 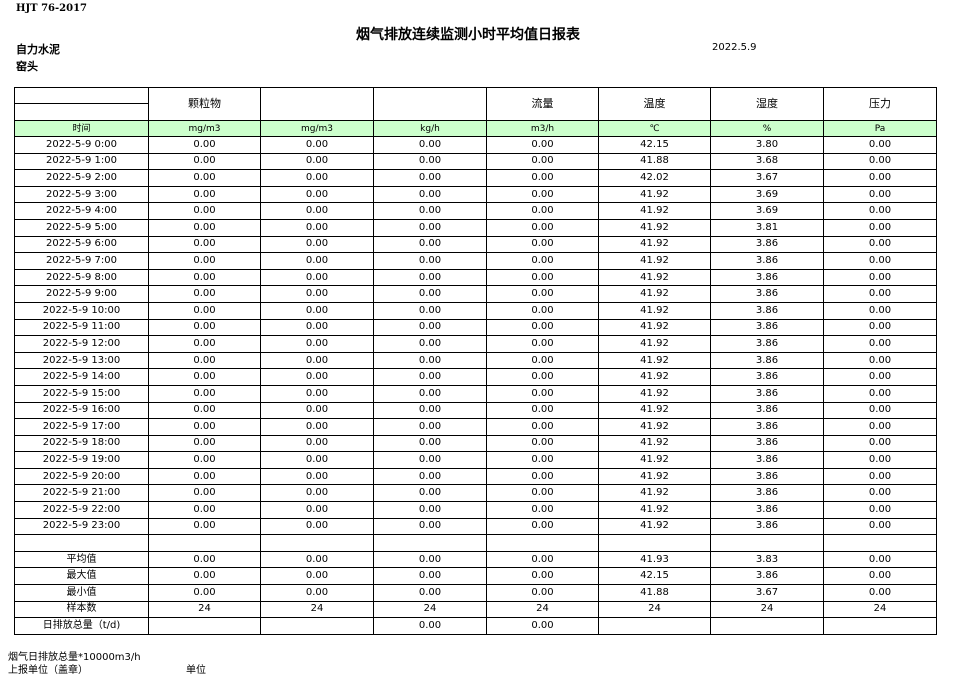 I want to click on table-cell: 湿度, so click(x=767, y=104).